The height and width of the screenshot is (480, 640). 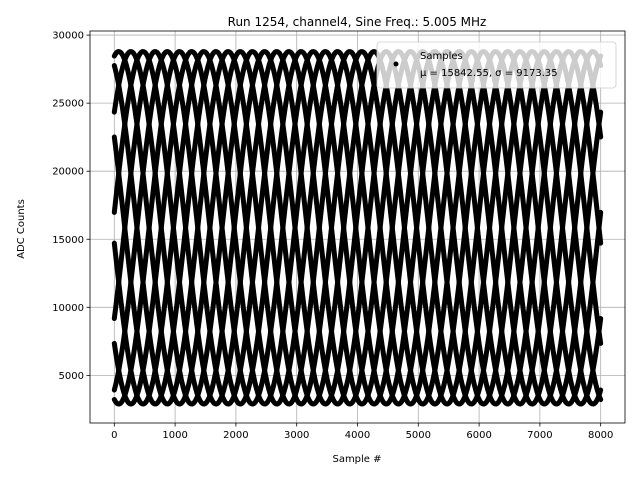 What do you see at coordinates (21, 229) in the screenshot?
I see `y-axis-label: ADC Counts` at bounding box center [21, 229].